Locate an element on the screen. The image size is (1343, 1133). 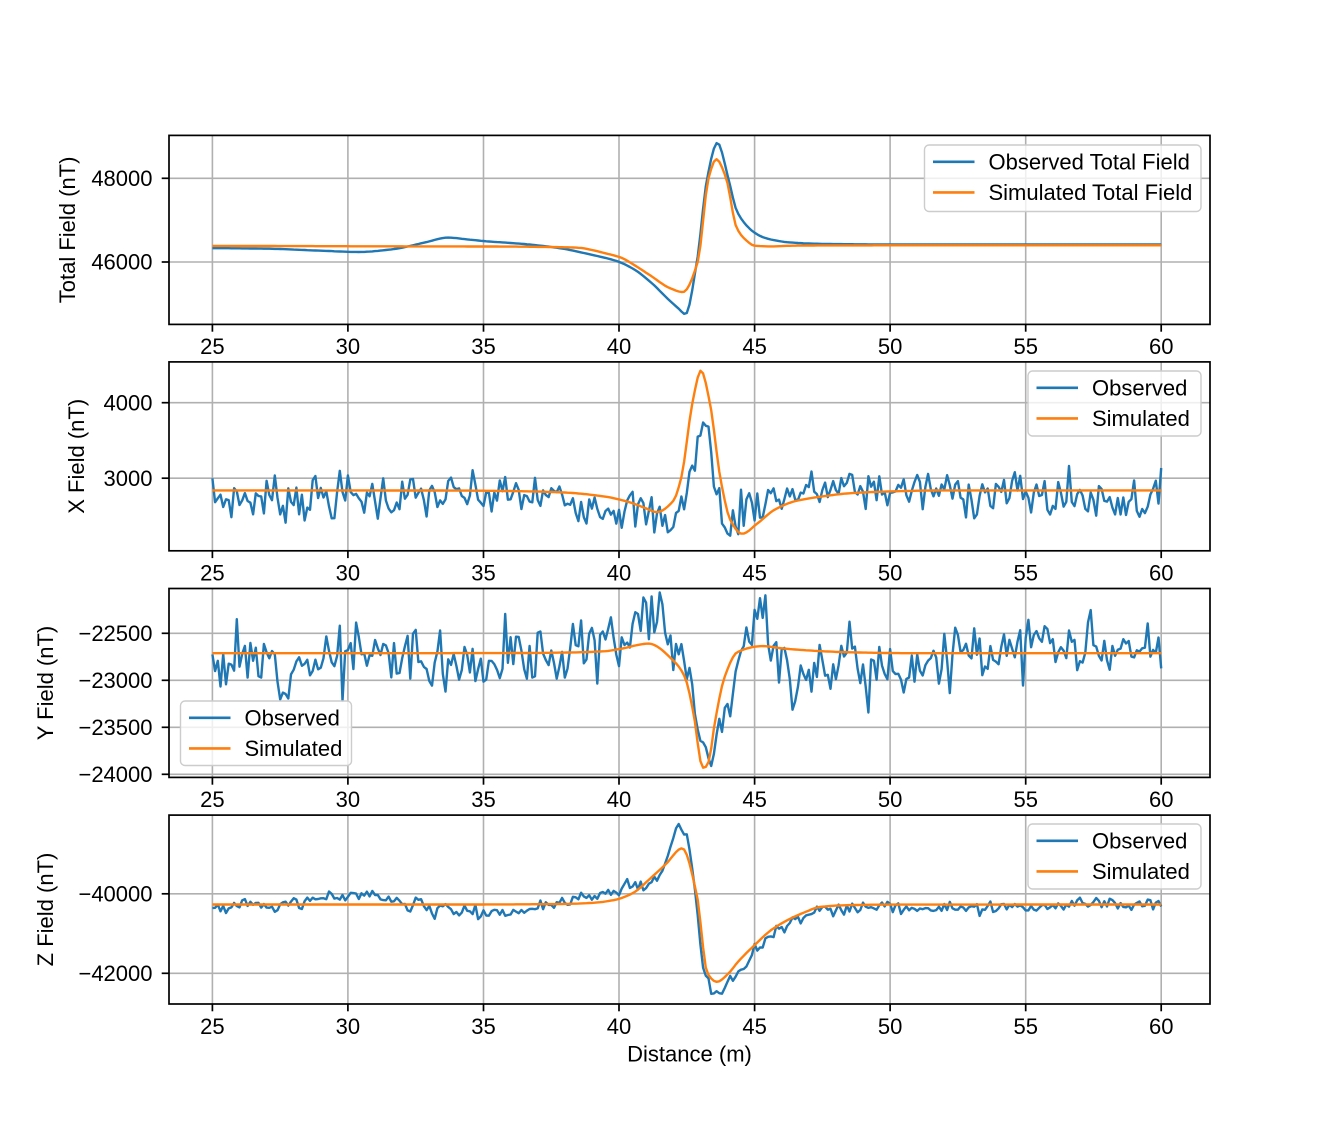
svg-text: 46000 is located at coordinates (121, 262).